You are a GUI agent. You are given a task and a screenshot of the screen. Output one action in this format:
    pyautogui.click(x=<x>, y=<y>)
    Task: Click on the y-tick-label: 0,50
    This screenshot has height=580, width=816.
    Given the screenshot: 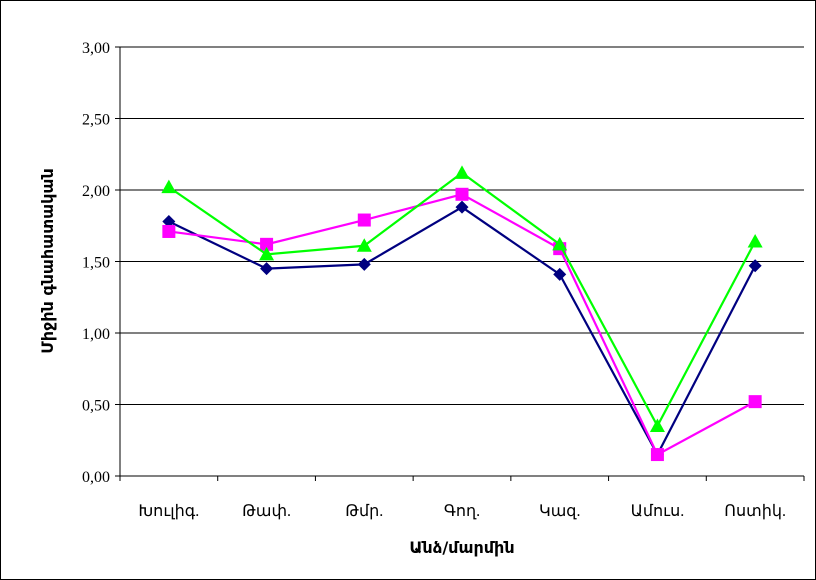 What is the action you would take?
    pyautogui.click(x=96, y=406)
    